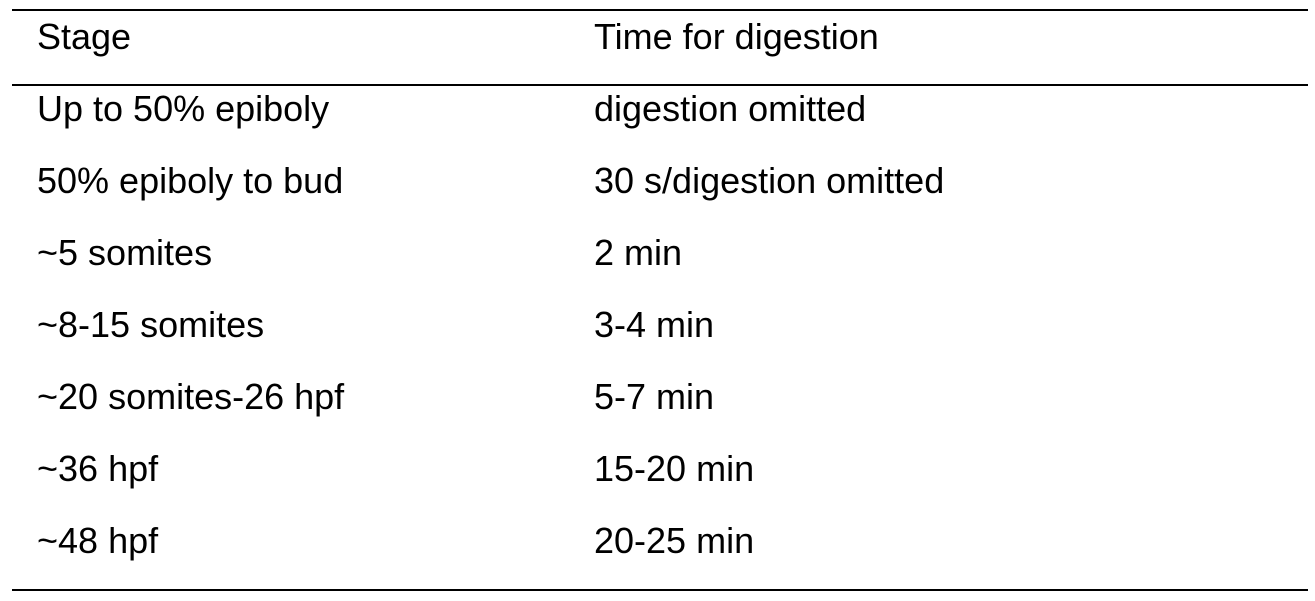 This screenshot has width=1315, height=601. I want to click on table-cell: ~20 somites-26 hpf, so click(191, 396).